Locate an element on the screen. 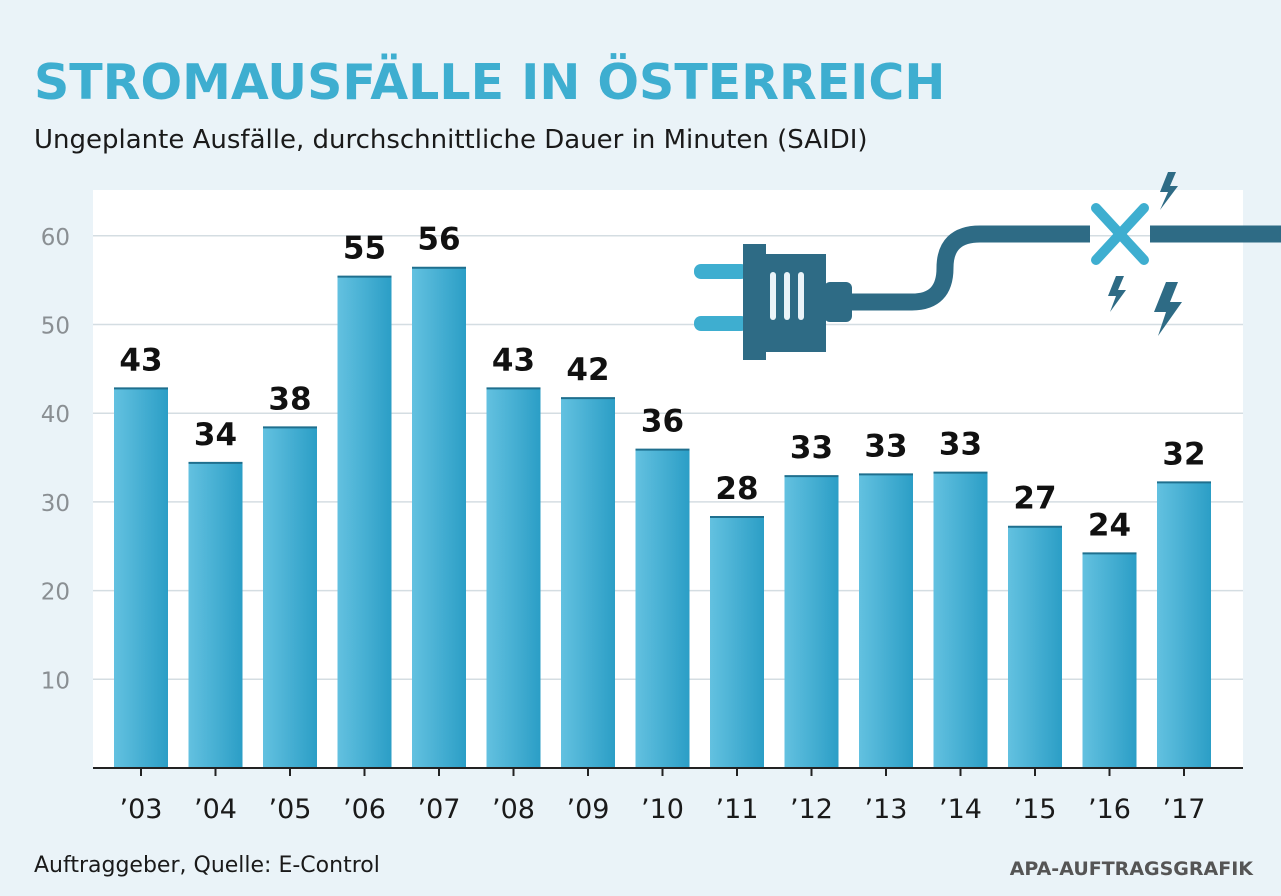  data-label: 34 is located at coordinates (215, 435).